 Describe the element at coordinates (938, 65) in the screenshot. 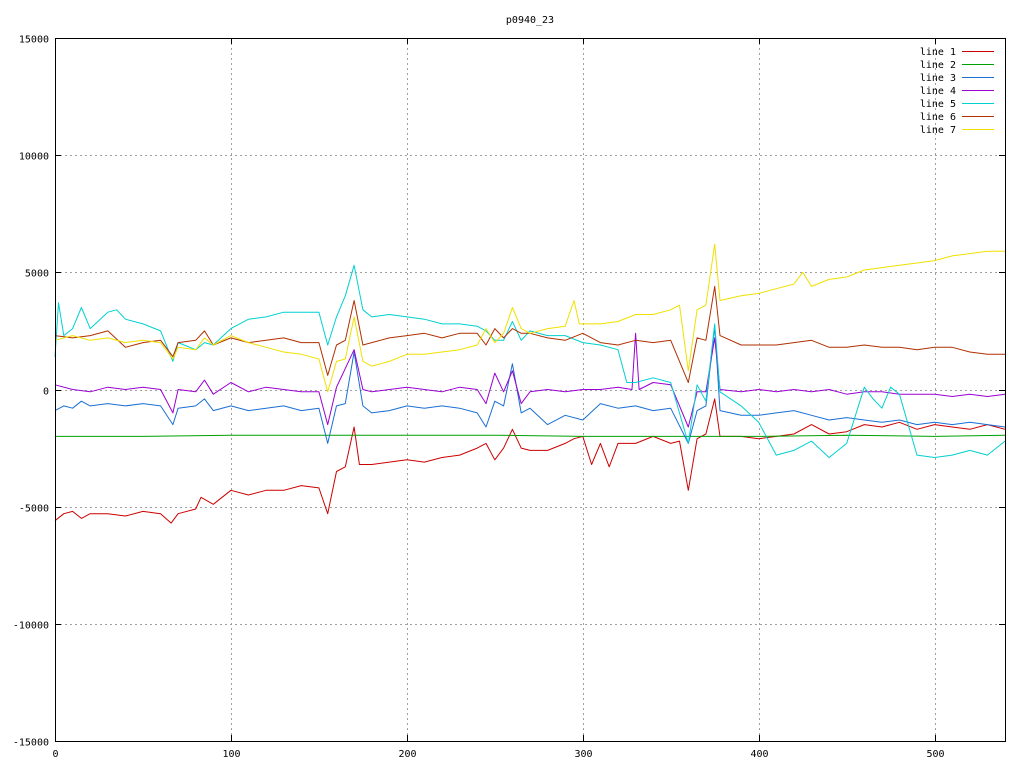

I see `legend-label: line 2` at that location.